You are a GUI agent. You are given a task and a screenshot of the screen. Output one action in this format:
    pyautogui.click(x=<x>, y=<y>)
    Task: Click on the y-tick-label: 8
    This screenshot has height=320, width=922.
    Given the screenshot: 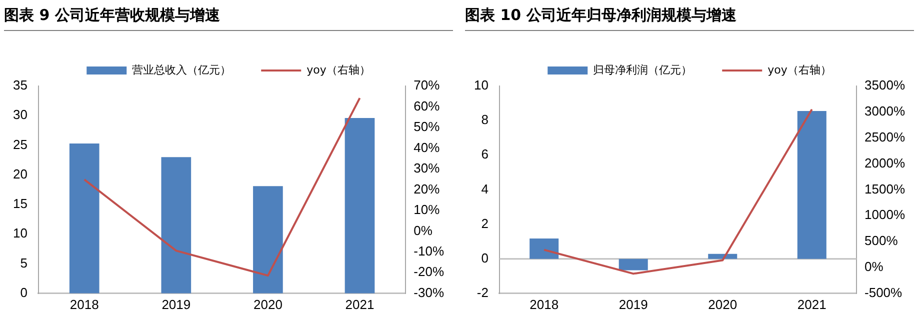 What is the action you would take?
    pyautogui.click(x=484, y=120)
    